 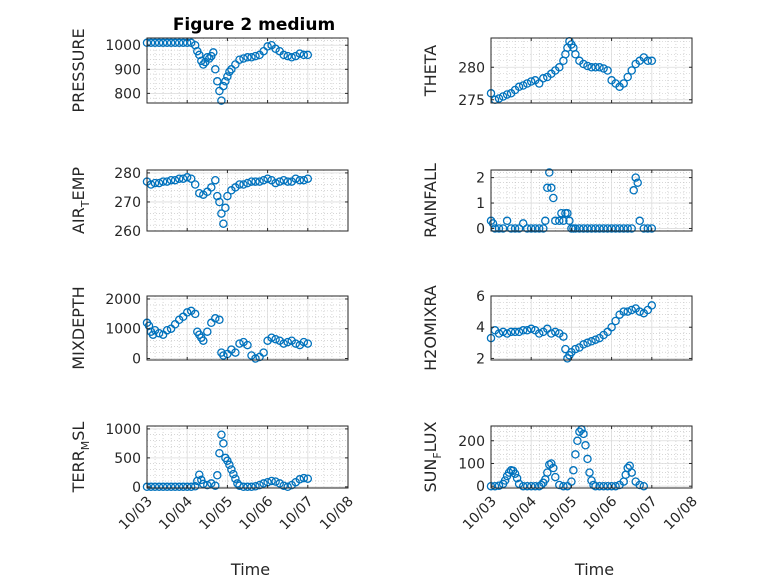 I want to click on x-tick-label: 10/05, so click(x=560, y=514).